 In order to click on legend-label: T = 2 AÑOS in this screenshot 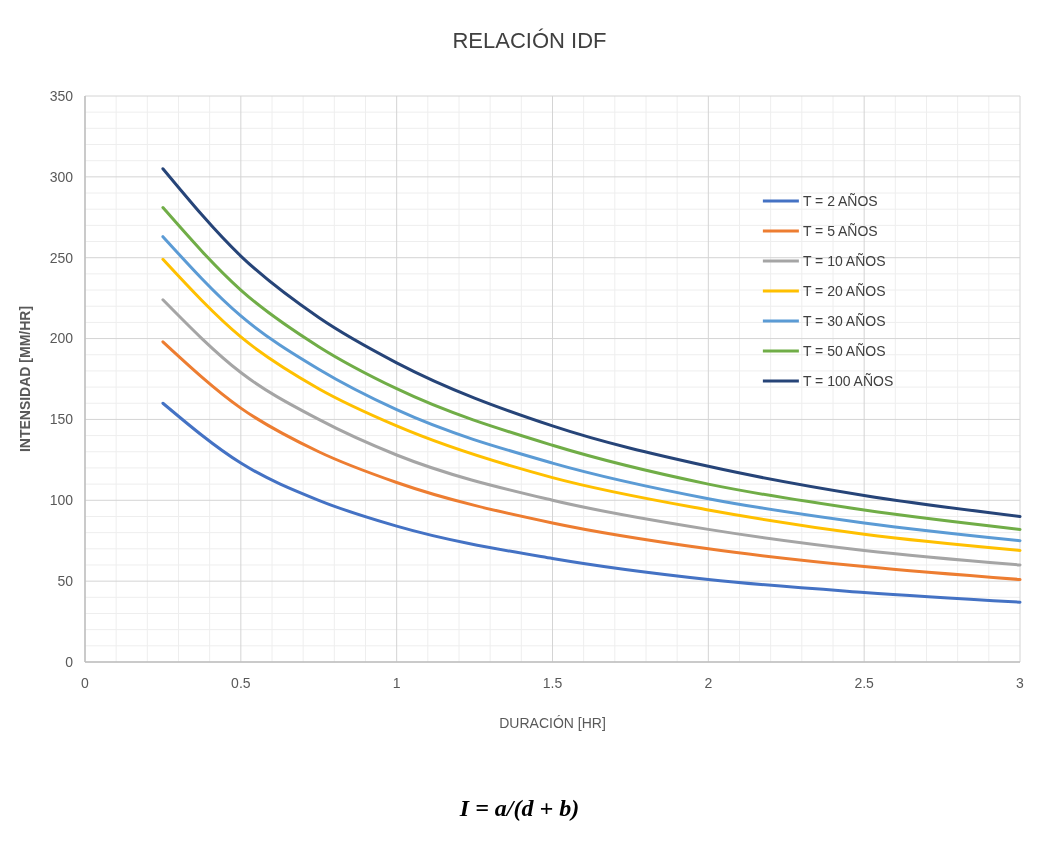, I will do `click(840, 200)`.